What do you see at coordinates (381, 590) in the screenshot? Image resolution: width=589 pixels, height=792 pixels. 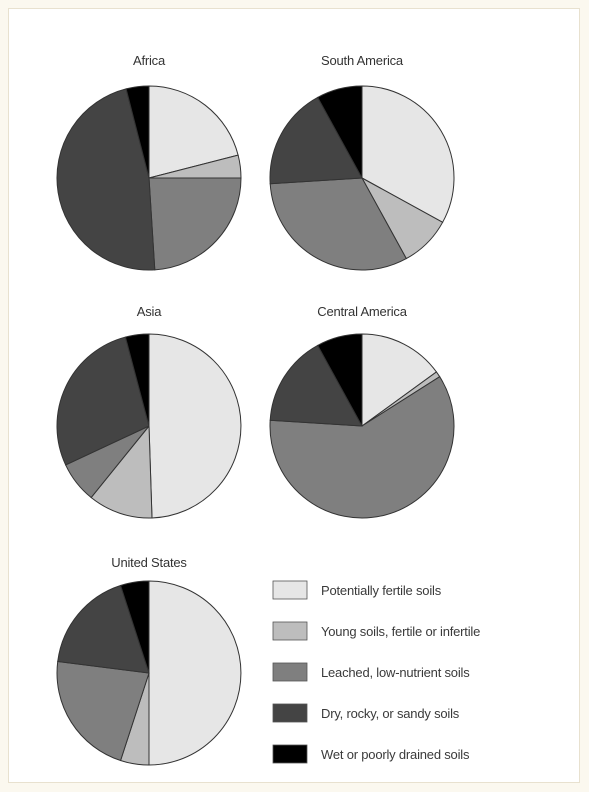 I see `legend-label: Potentially fertile soils` at bounding box center [381, 590].